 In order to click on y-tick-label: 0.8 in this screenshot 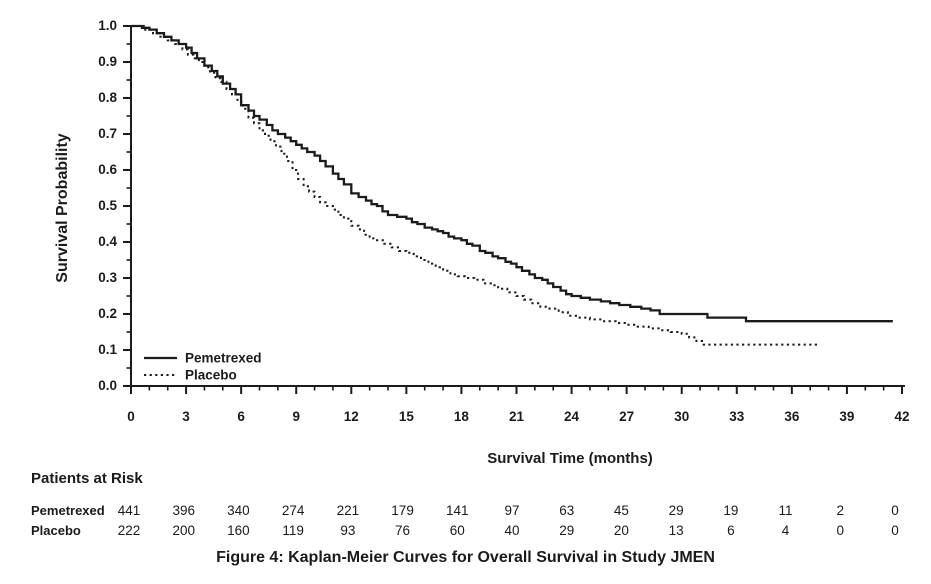, I will do `click(107, 97)`.